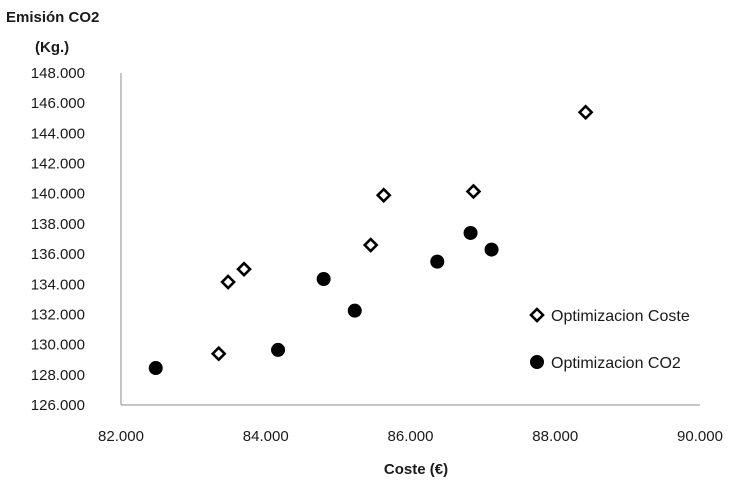  Describe the element at coordinates (416, 469) in the screenshot. I see `x-axis-title: Coste (€)` at that location.